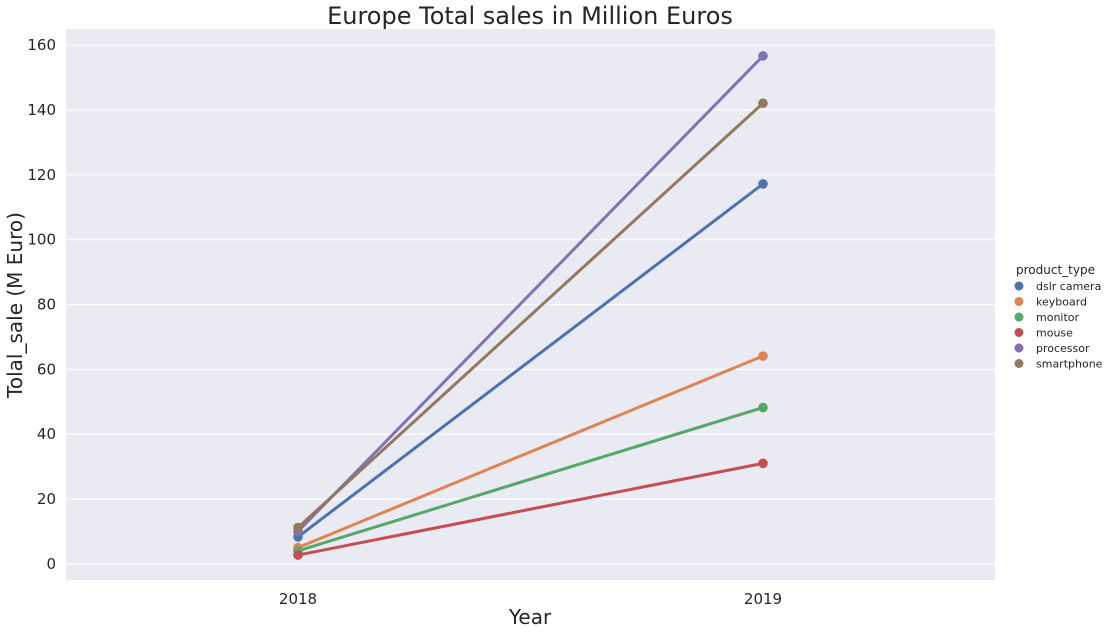  I want to click on y-tick-label: 100, so click(41, 240).